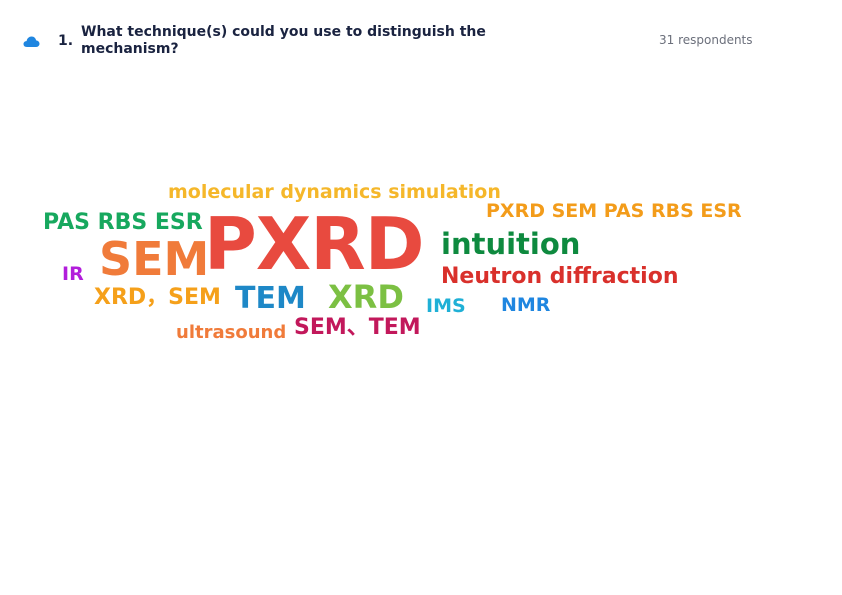  I want to click on word-cloud-item: Neutron diffraction, so click(560, 276).